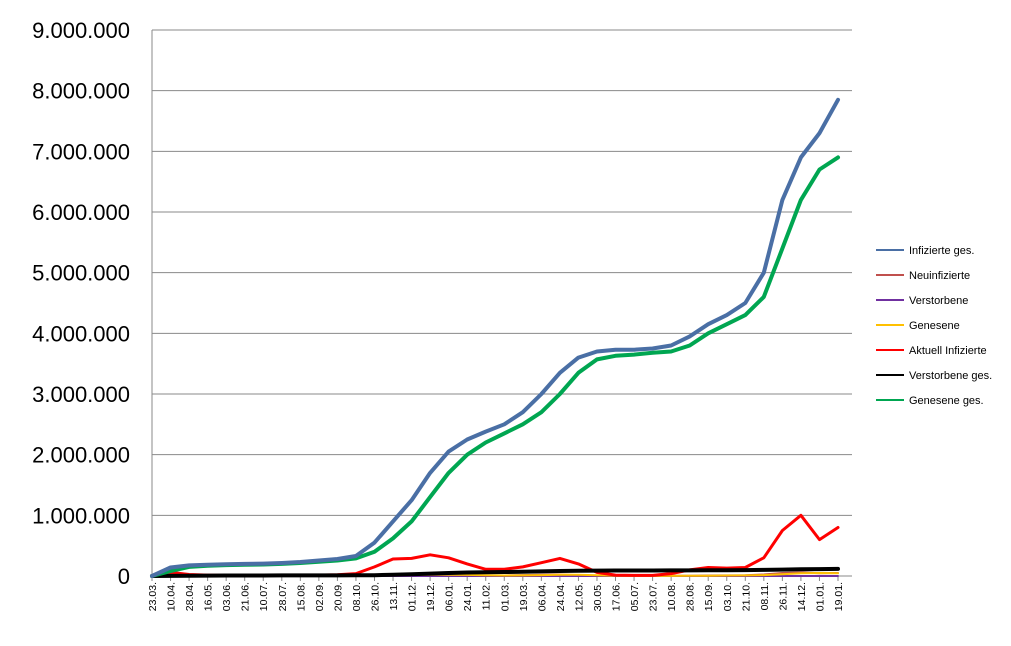 This screenshot has height=646, width=1011. What do you see at coordinates (246, 596) in the screenshot?
I see `x-tick-label: 21.06.` at bounding box center [246, 596].